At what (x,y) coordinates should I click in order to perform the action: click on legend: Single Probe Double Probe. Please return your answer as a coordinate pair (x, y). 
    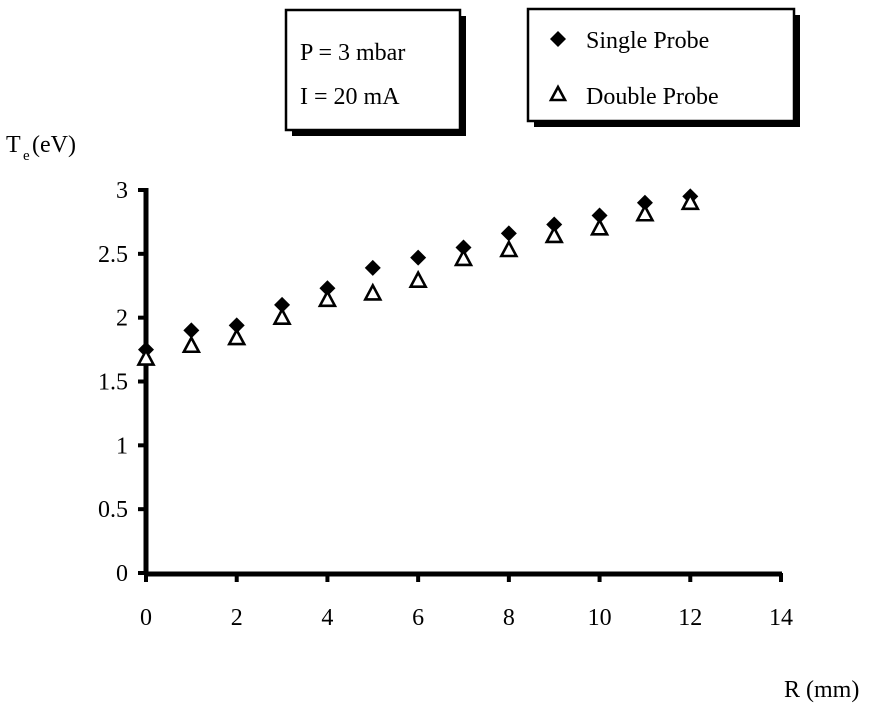
    Looking at the image, I should click on (663, 67).